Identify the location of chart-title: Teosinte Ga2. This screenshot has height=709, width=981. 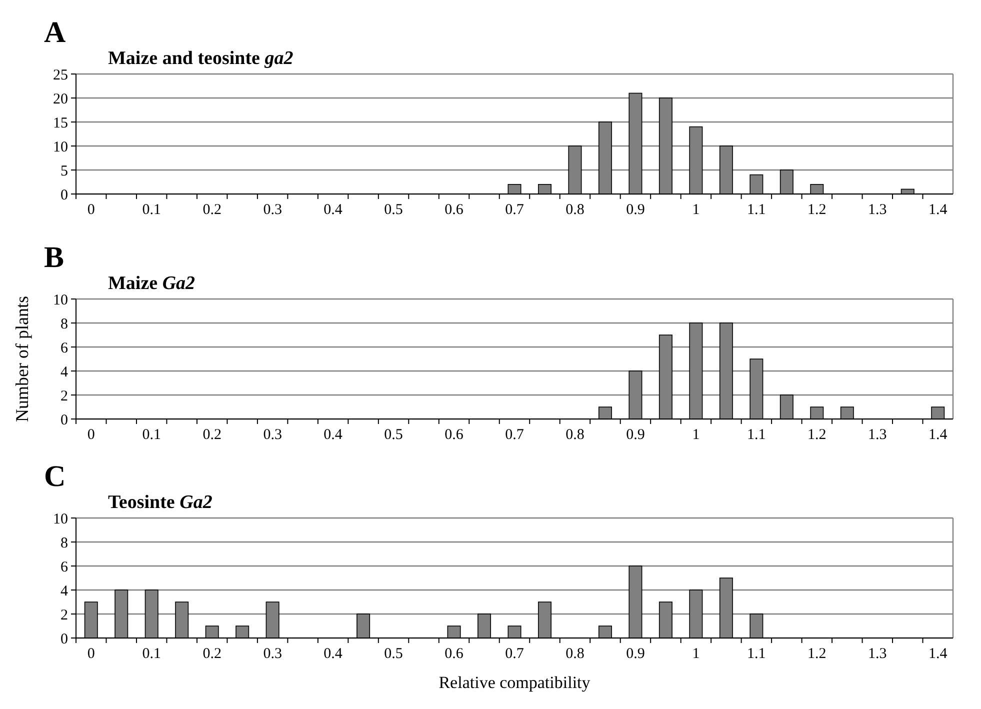
(160, 502).